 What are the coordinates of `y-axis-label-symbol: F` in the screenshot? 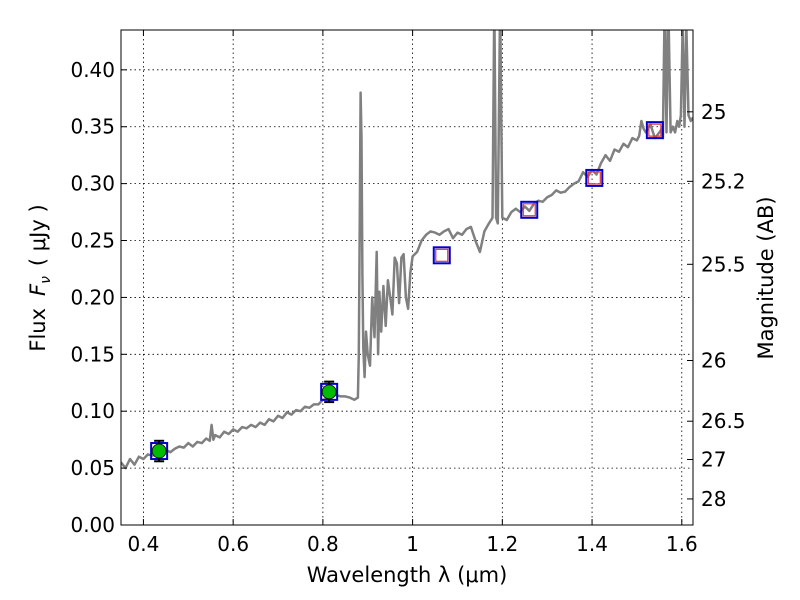 It's located at (38, 289).